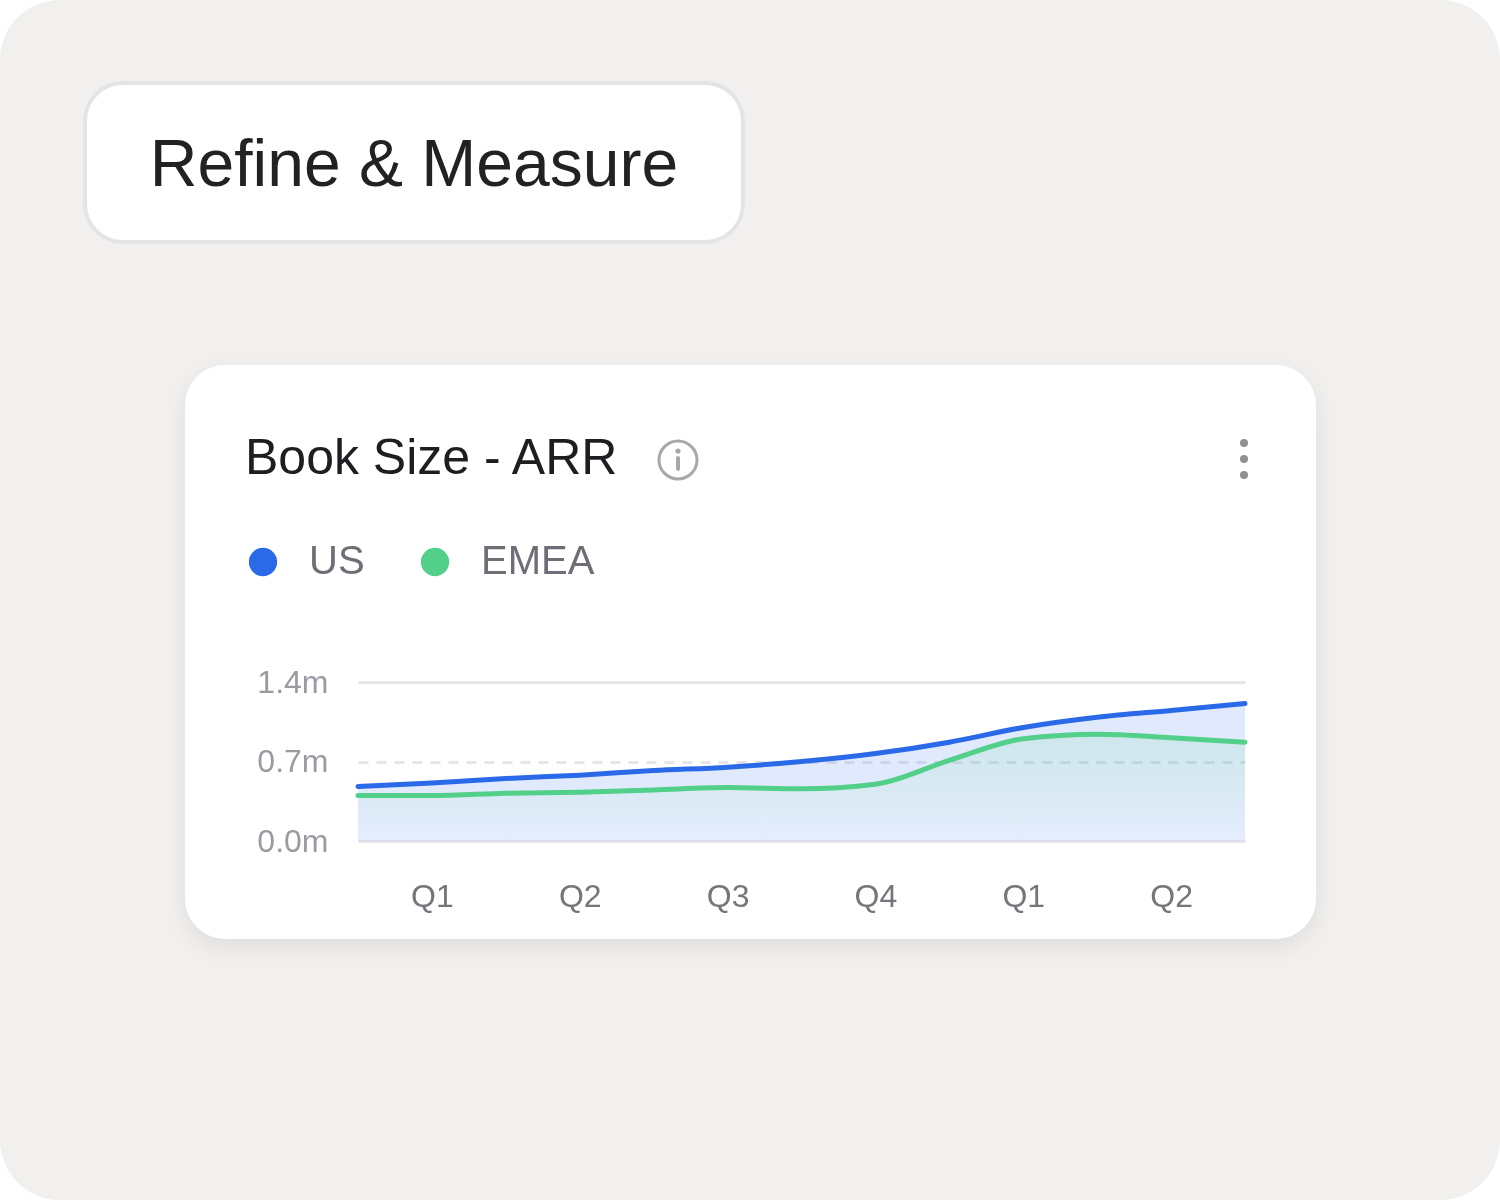  I want to click on x-tick-label: Q4, so click(876, 895).